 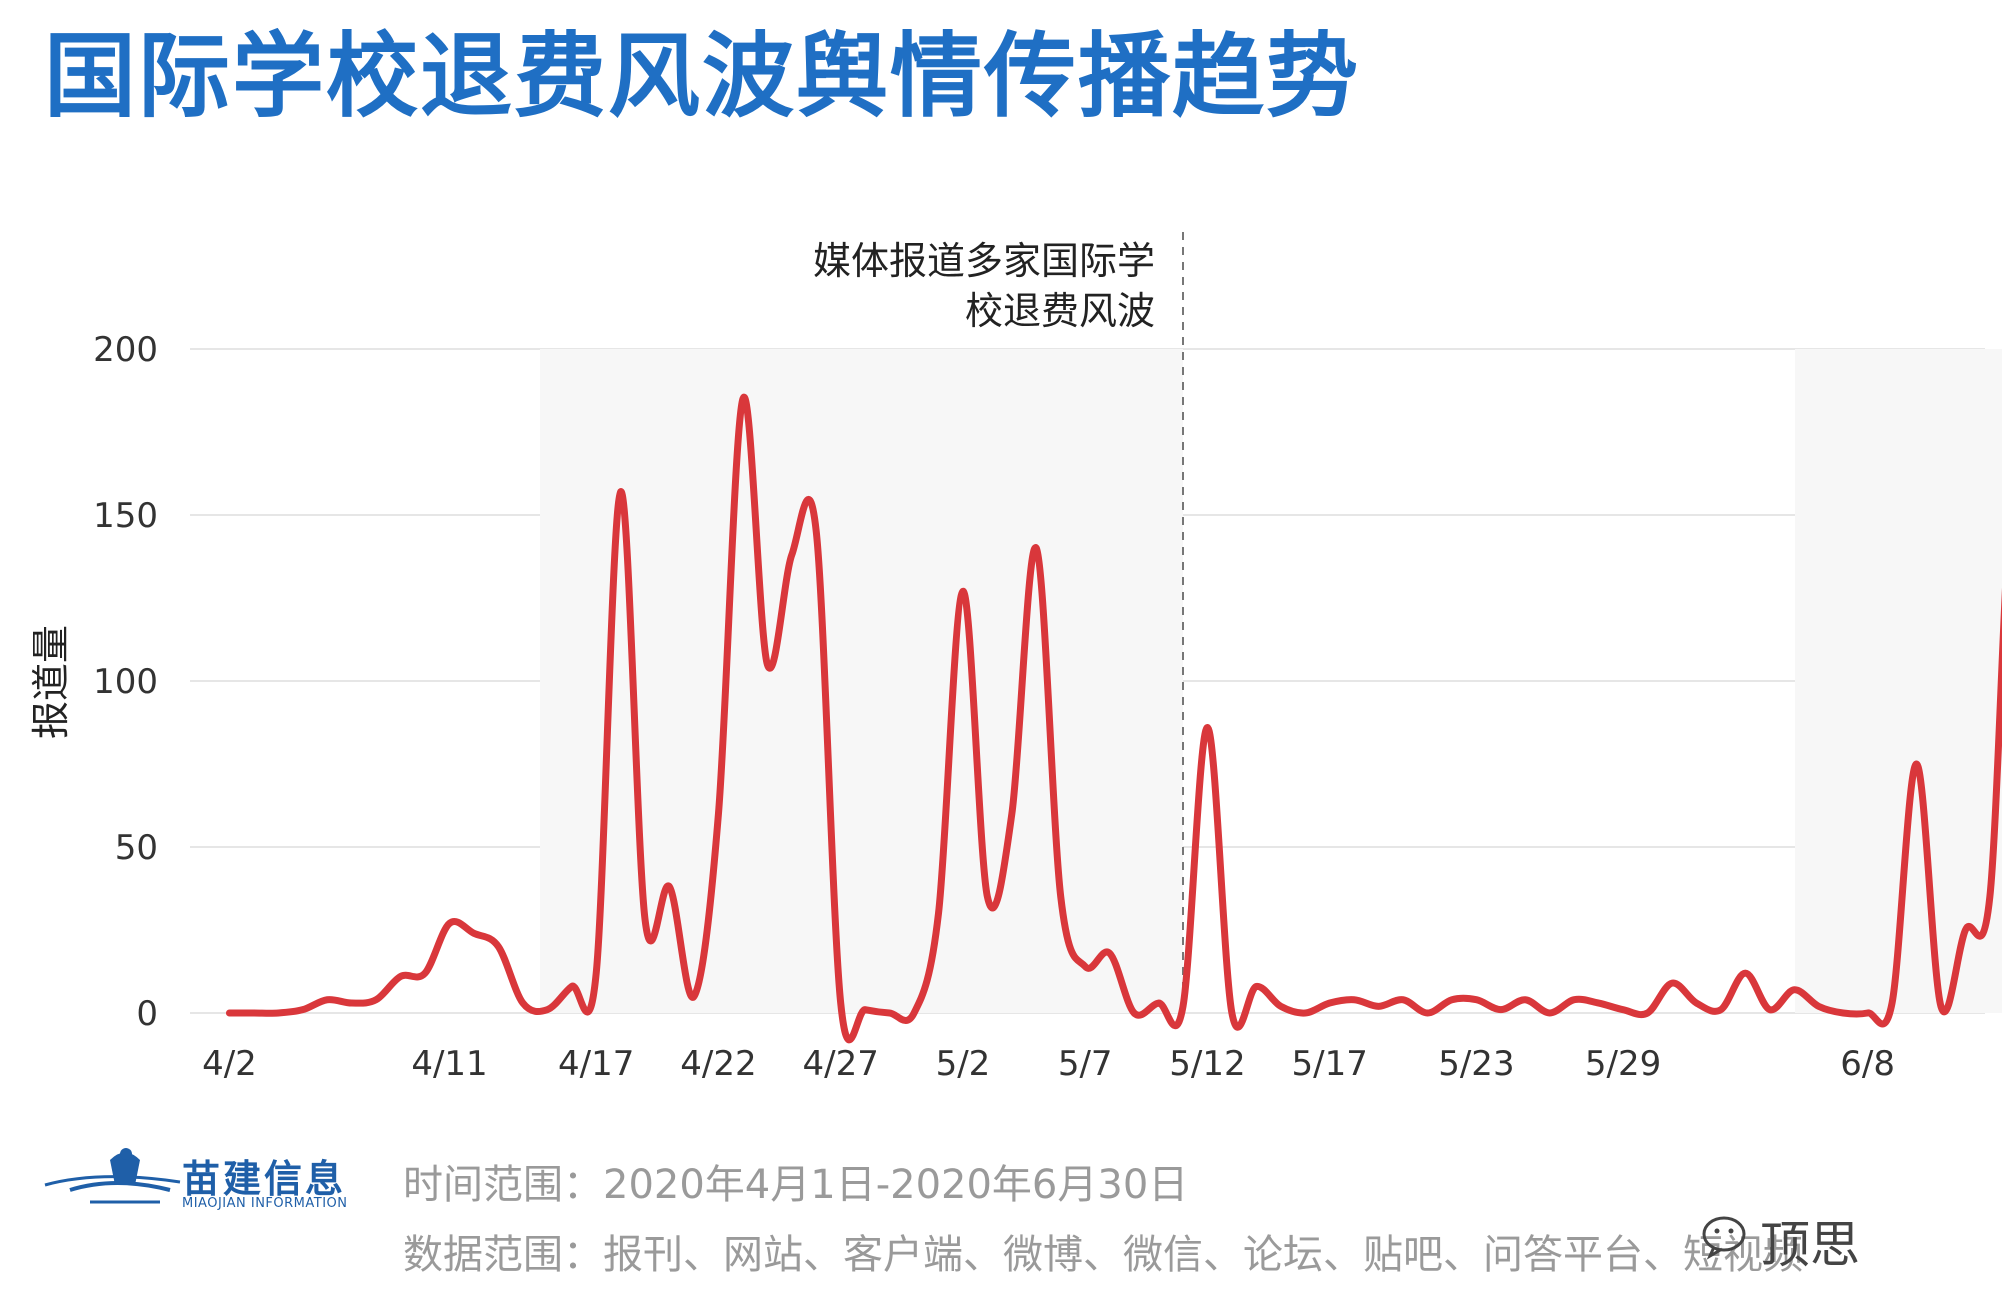 I want to click on y-tick-label: 200, so click(x=125, y=350).